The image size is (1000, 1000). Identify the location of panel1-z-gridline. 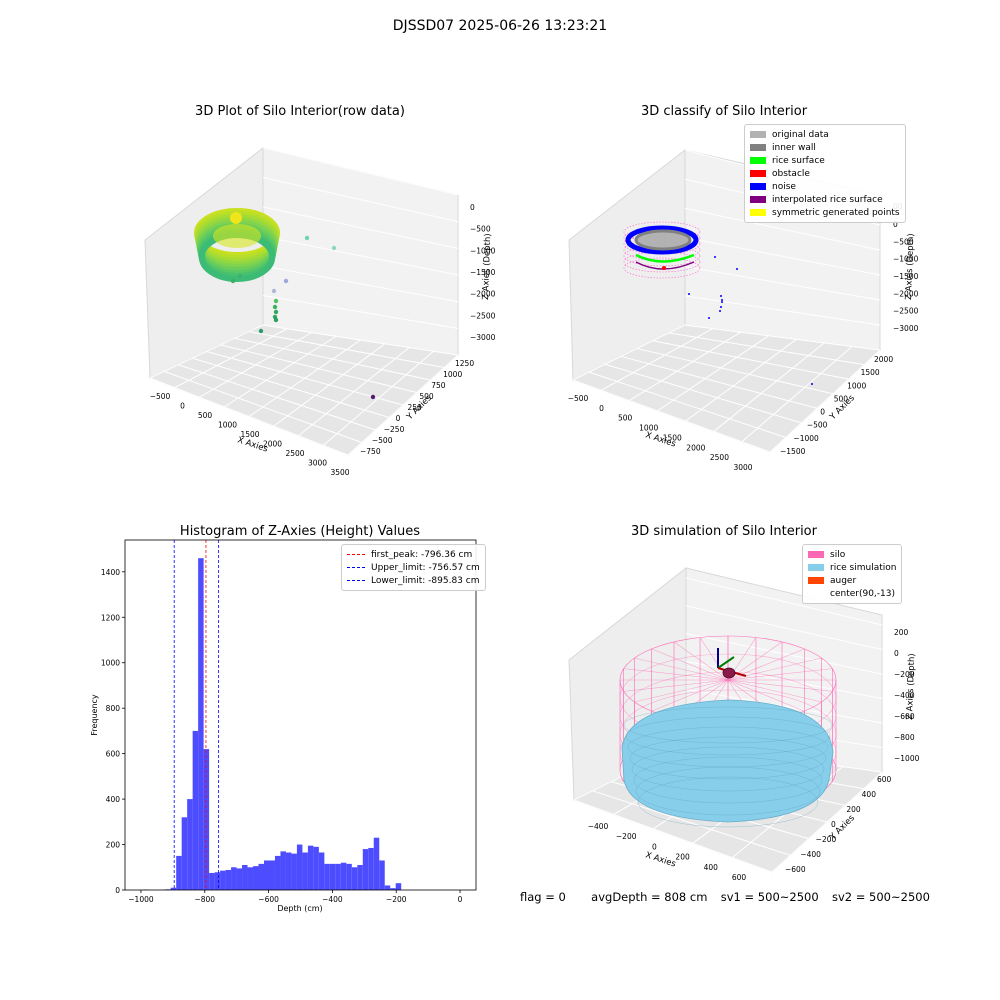
(360, 200).